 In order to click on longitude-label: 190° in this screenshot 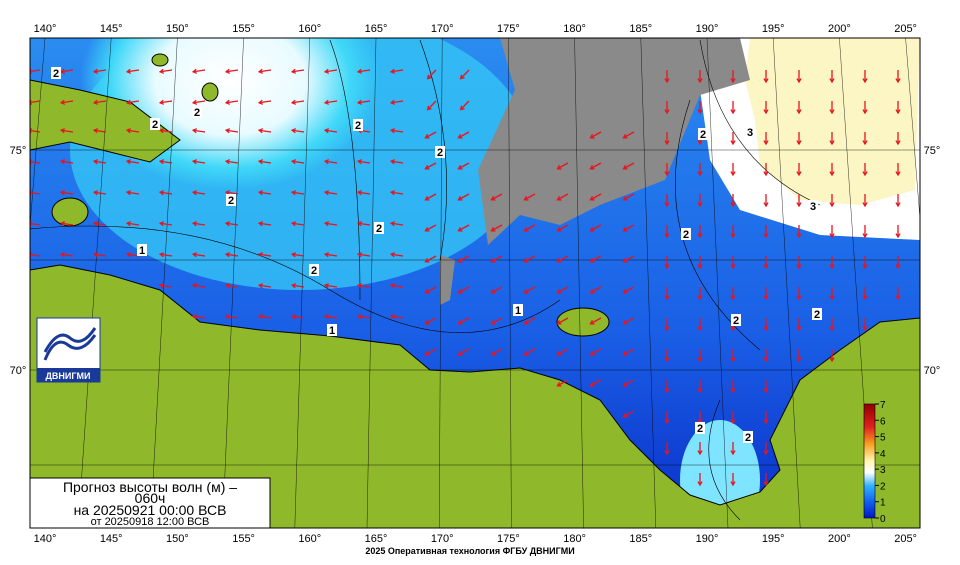, I will do `click(707, 29)`.